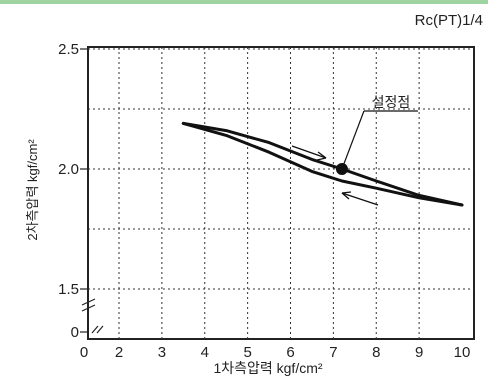 Image resolution: width=488 pixels, height=381 pixels. I want to click on x-tick-label: 2, so click(119, 352).